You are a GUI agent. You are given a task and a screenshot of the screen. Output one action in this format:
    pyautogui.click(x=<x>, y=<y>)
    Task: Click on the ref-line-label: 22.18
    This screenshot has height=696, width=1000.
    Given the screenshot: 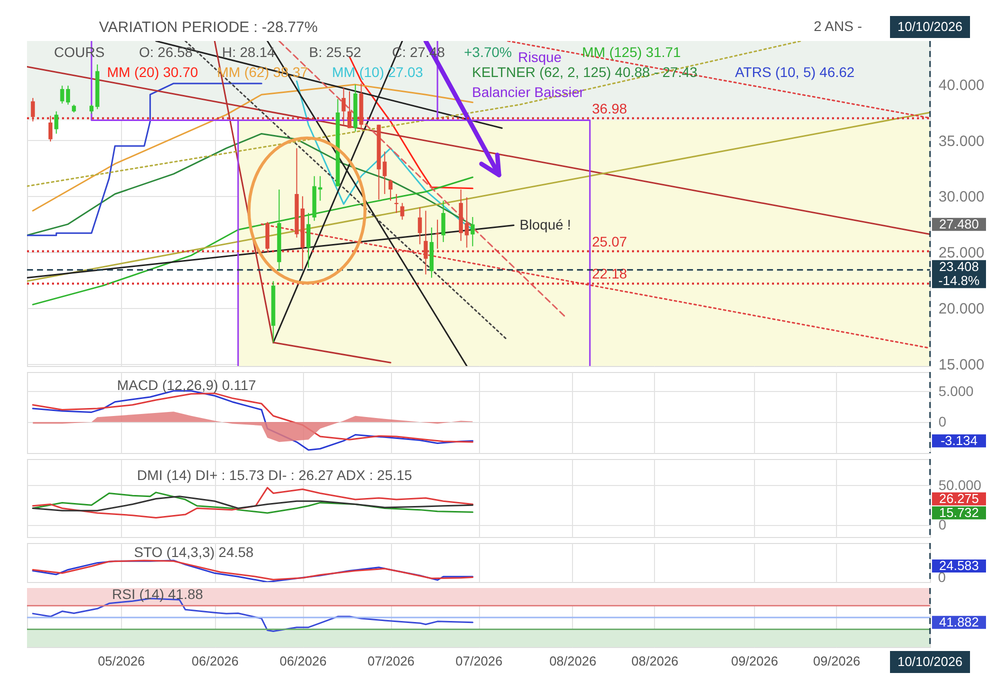 What is the action you would take?
    pyautogui.click(x=610, y=274)
    